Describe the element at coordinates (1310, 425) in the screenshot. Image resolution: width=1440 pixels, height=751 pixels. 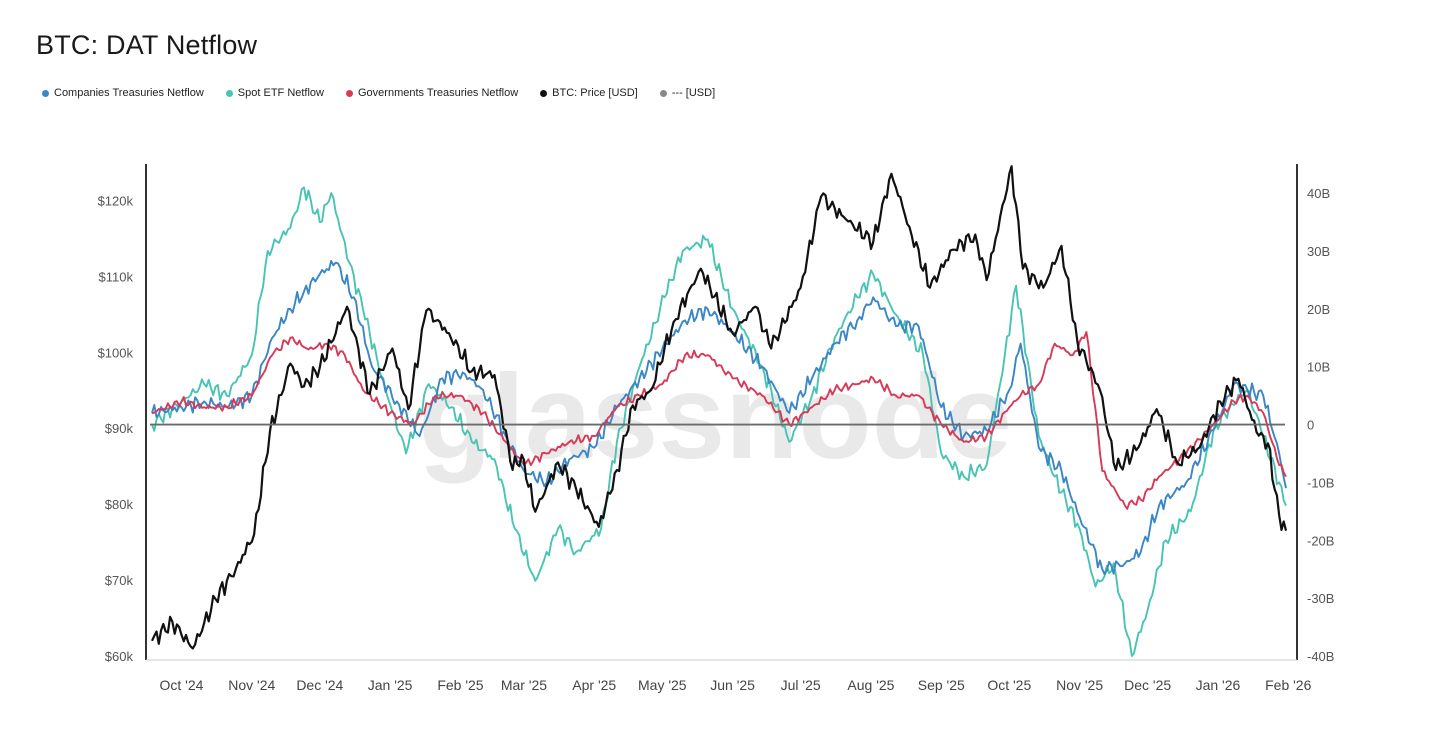
I see `y-right-tick-label: 0` at that location.